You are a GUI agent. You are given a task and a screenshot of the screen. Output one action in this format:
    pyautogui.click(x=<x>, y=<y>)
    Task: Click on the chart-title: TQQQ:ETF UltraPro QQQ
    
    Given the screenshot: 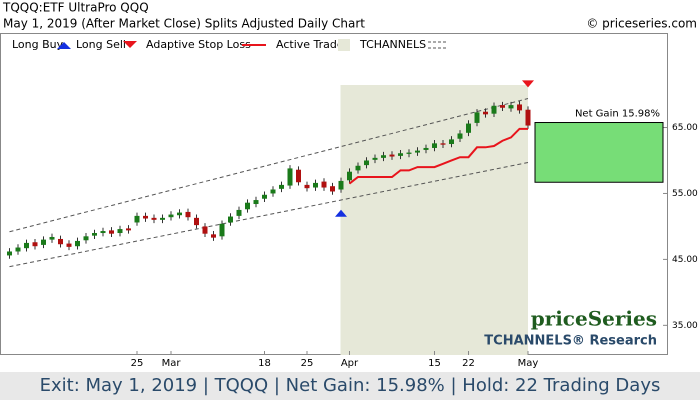 What is the action you would take?
    pyautogui.click(x=75, y=8)
    